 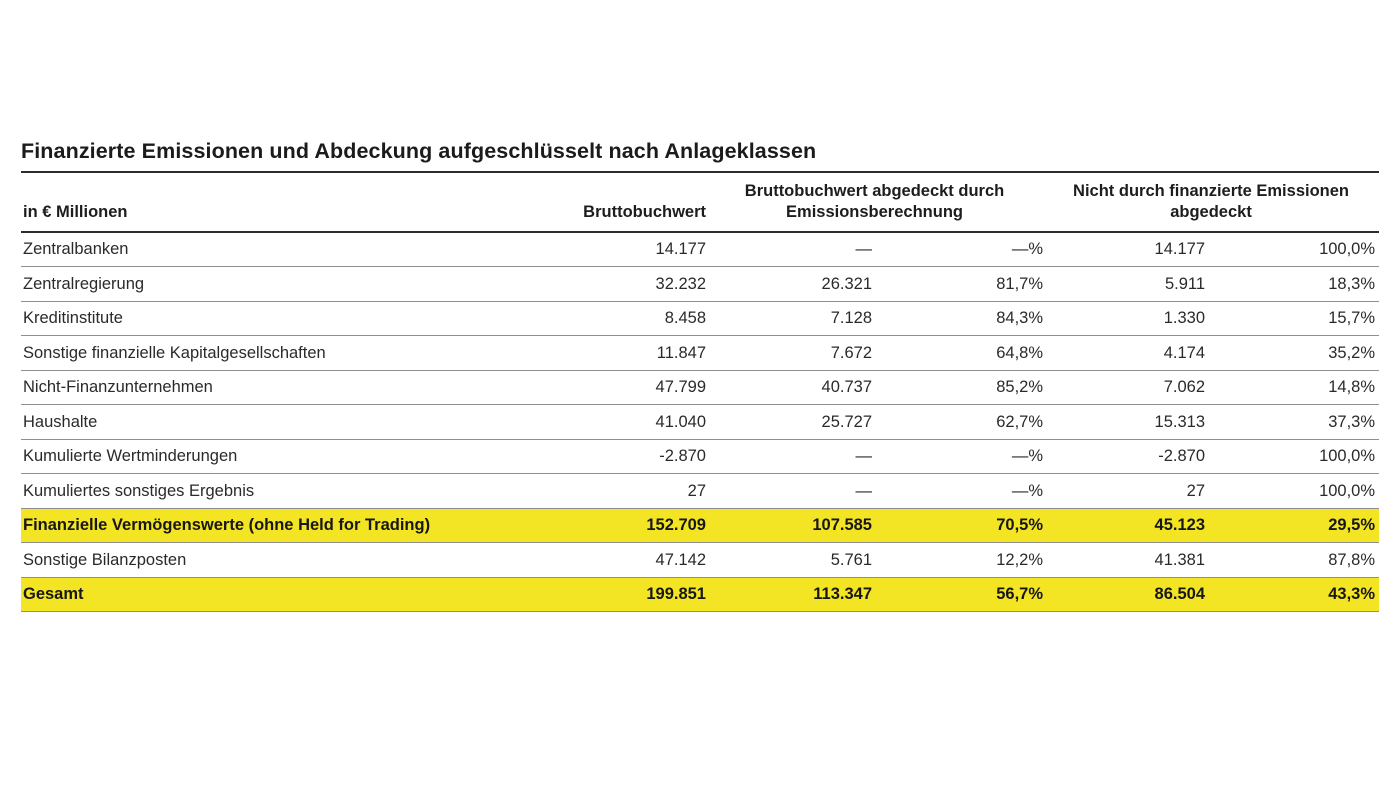 What do you see at coordinates (1292, 595) in the screenshot?
I see `cell-not-covered-percent: 43,3%` at bounding box center [1292, 595].